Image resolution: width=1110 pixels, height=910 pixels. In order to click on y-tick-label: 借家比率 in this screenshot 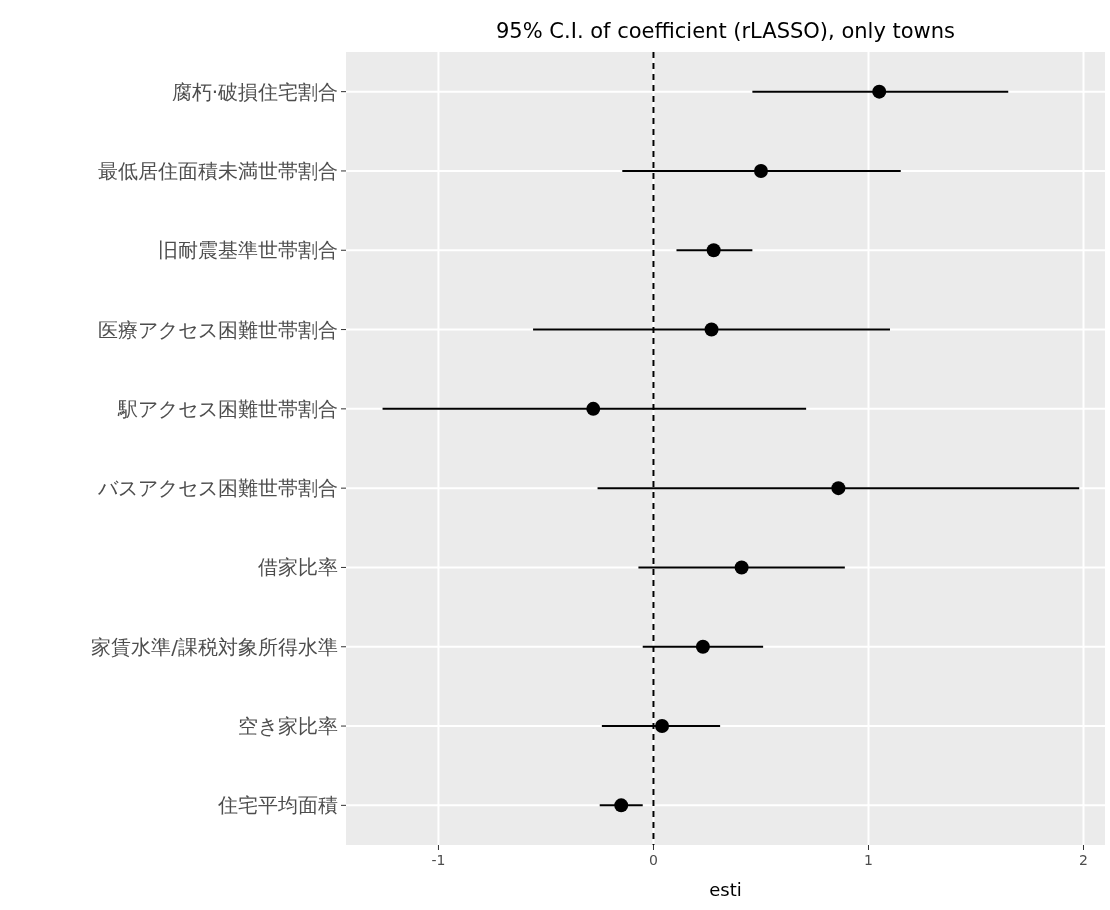, I will do `click(298, 567)`.